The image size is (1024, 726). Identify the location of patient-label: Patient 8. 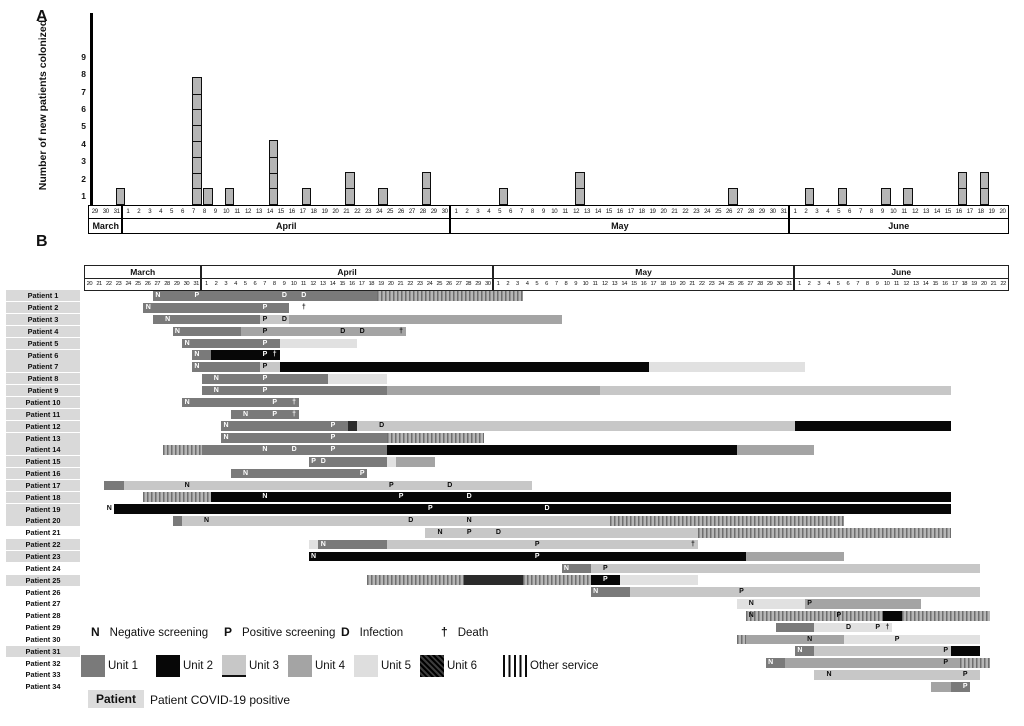
(43, 379).